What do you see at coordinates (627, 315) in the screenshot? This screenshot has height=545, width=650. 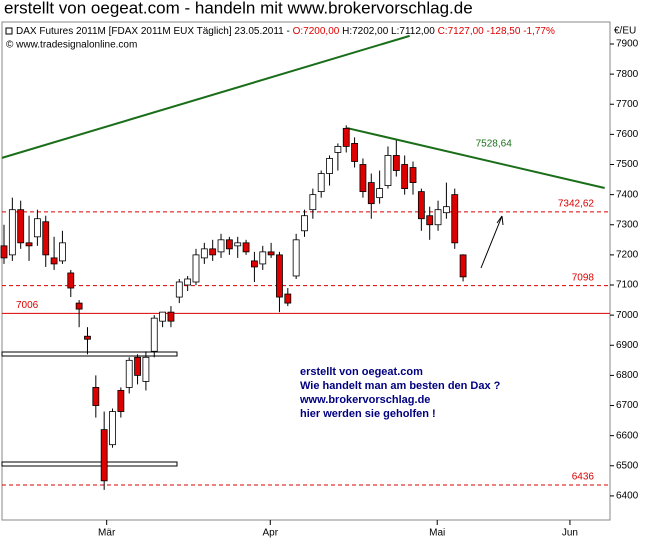 I see `y-tick-label: 7000` at bounding box center [627, 315].